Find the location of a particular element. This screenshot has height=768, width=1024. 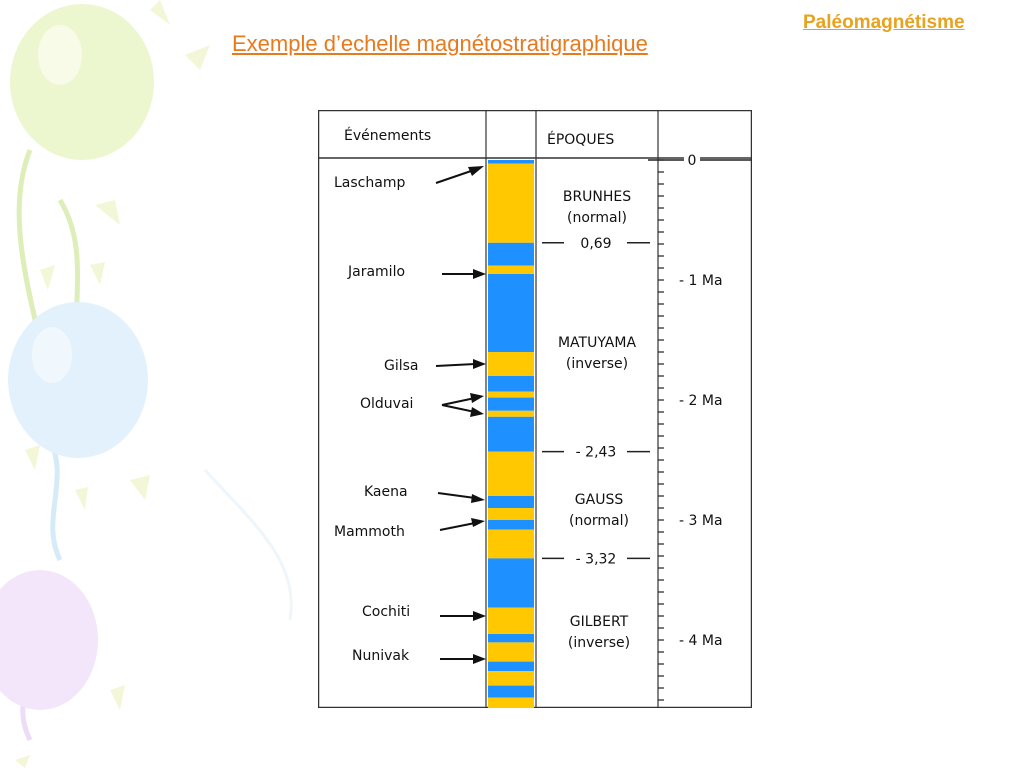

slide-title: Exemple d’echelle magnétostratigraphique is located at coordinates (440, 43).